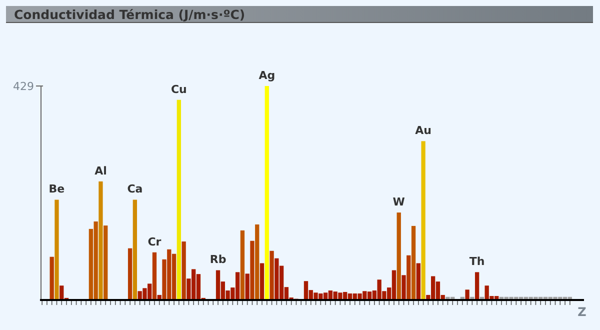 The width and height of the screenshot is (600, 330). I want to click on text: 429, so click(23, 86).